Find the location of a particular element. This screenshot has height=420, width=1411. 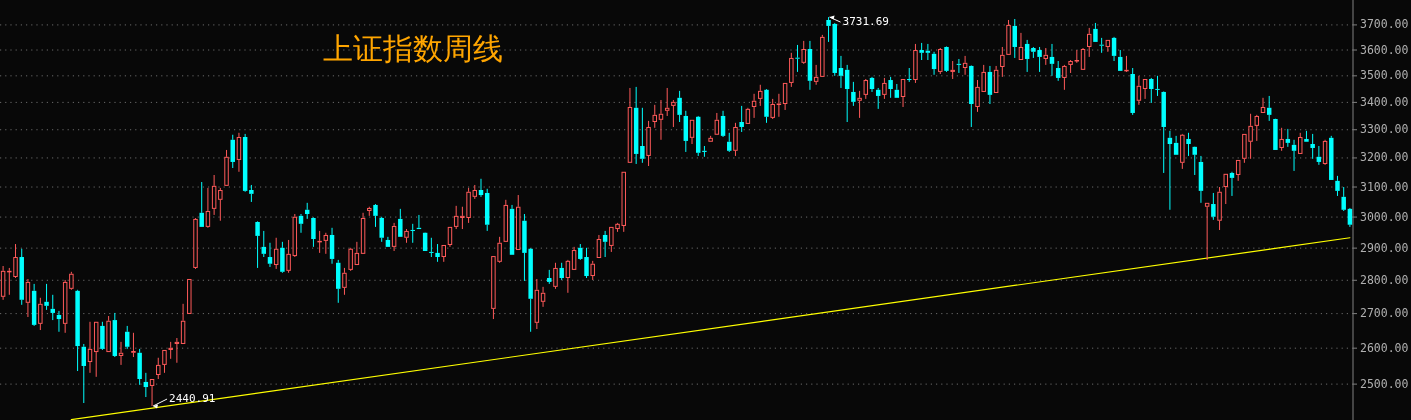

y-tick-label: 2600.00 is located at coordinates (1384, 347).